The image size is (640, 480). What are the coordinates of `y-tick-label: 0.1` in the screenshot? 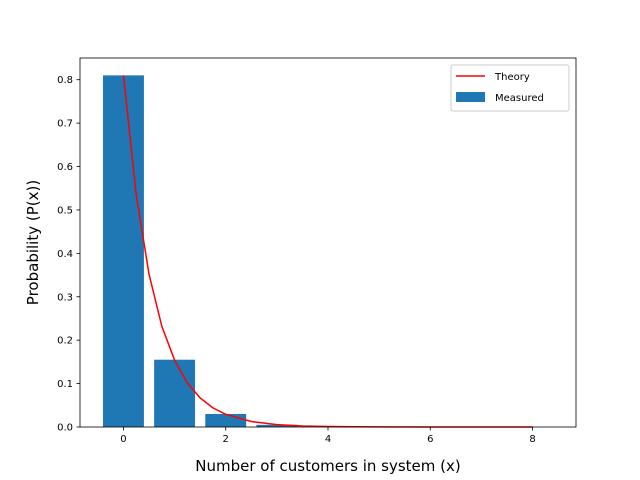 It's located at (65, 384).